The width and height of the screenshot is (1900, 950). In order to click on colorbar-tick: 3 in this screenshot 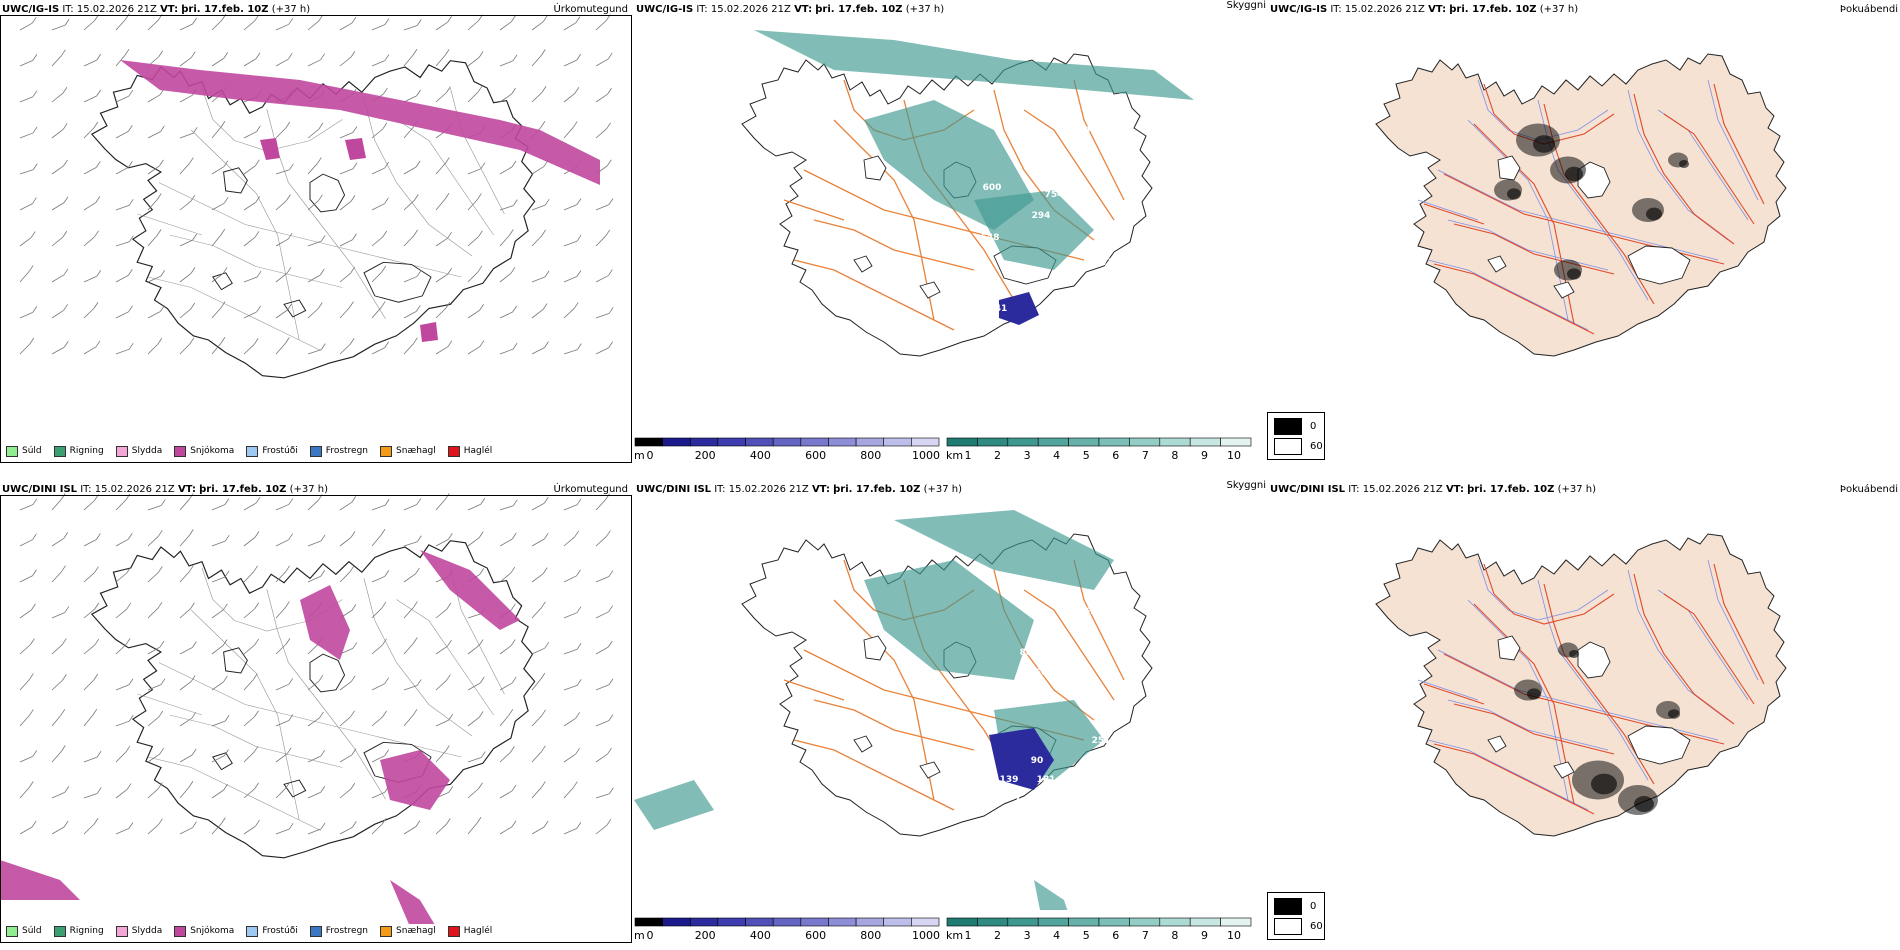, I will do `click(1027, 935)`.